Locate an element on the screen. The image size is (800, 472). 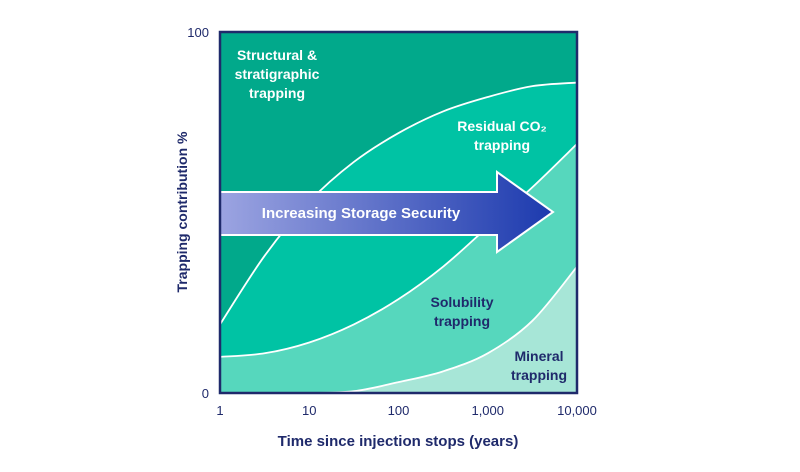
region-mineral is located at coordinates (398, 329).